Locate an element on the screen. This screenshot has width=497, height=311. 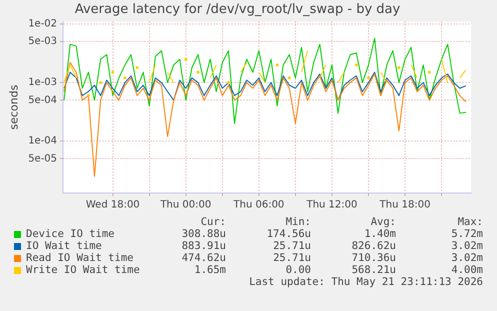
text: 568.21u is located at coordinates (374, 270).